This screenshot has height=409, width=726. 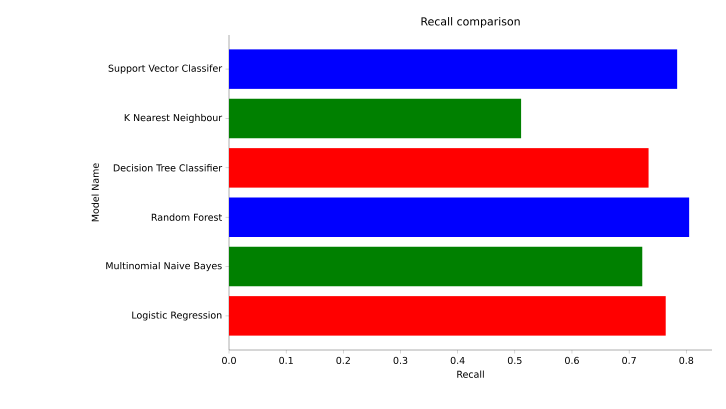 What do you see at coordinates (686, 360) in the screenshot?
I see `x-tick-label: 0.8` at bounding box center [686, 360].